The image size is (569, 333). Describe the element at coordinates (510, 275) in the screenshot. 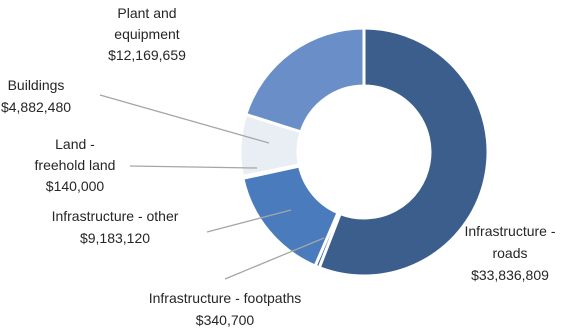

I see `label-line: $33,836,809` at that location.